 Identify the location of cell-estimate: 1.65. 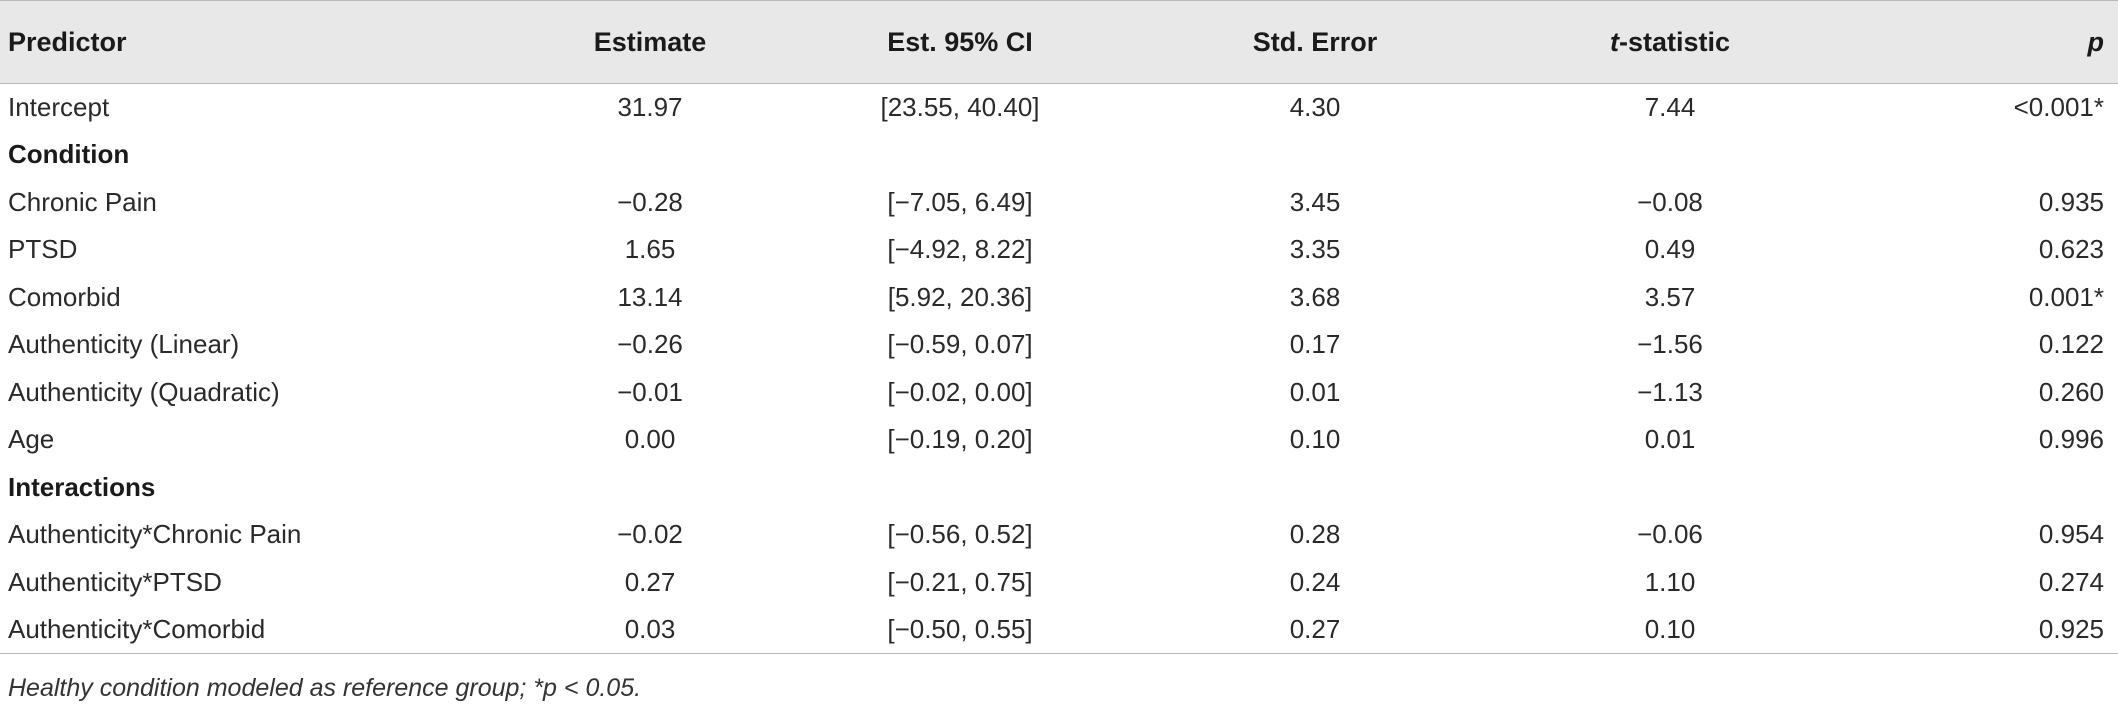
(650, 249).